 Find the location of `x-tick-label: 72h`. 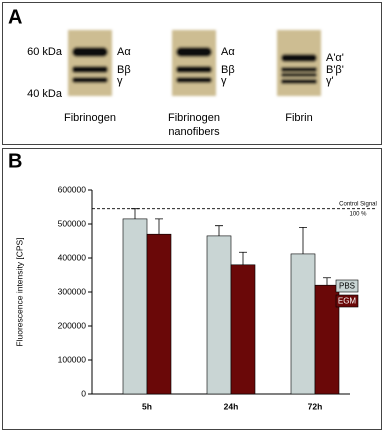

x-tick-label: 72h is located at coordinates (315, 406).